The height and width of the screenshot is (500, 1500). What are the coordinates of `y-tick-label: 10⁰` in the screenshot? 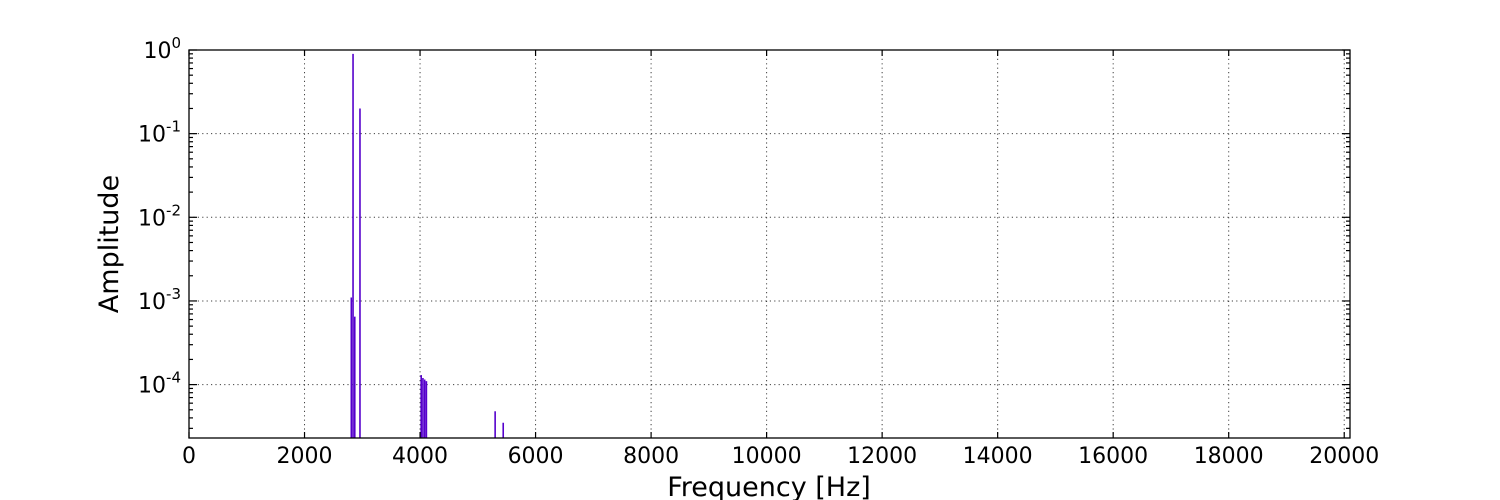 It's located at (162, 49).